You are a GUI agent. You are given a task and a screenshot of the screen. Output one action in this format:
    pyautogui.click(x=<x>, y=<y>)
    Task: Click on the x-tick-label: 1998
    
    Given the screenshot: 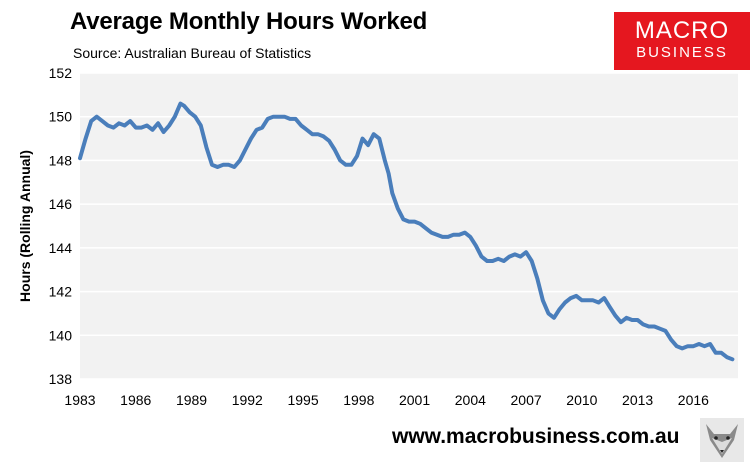 What is the action you would take?
    pyautogui.click(x=358, y=400)
    